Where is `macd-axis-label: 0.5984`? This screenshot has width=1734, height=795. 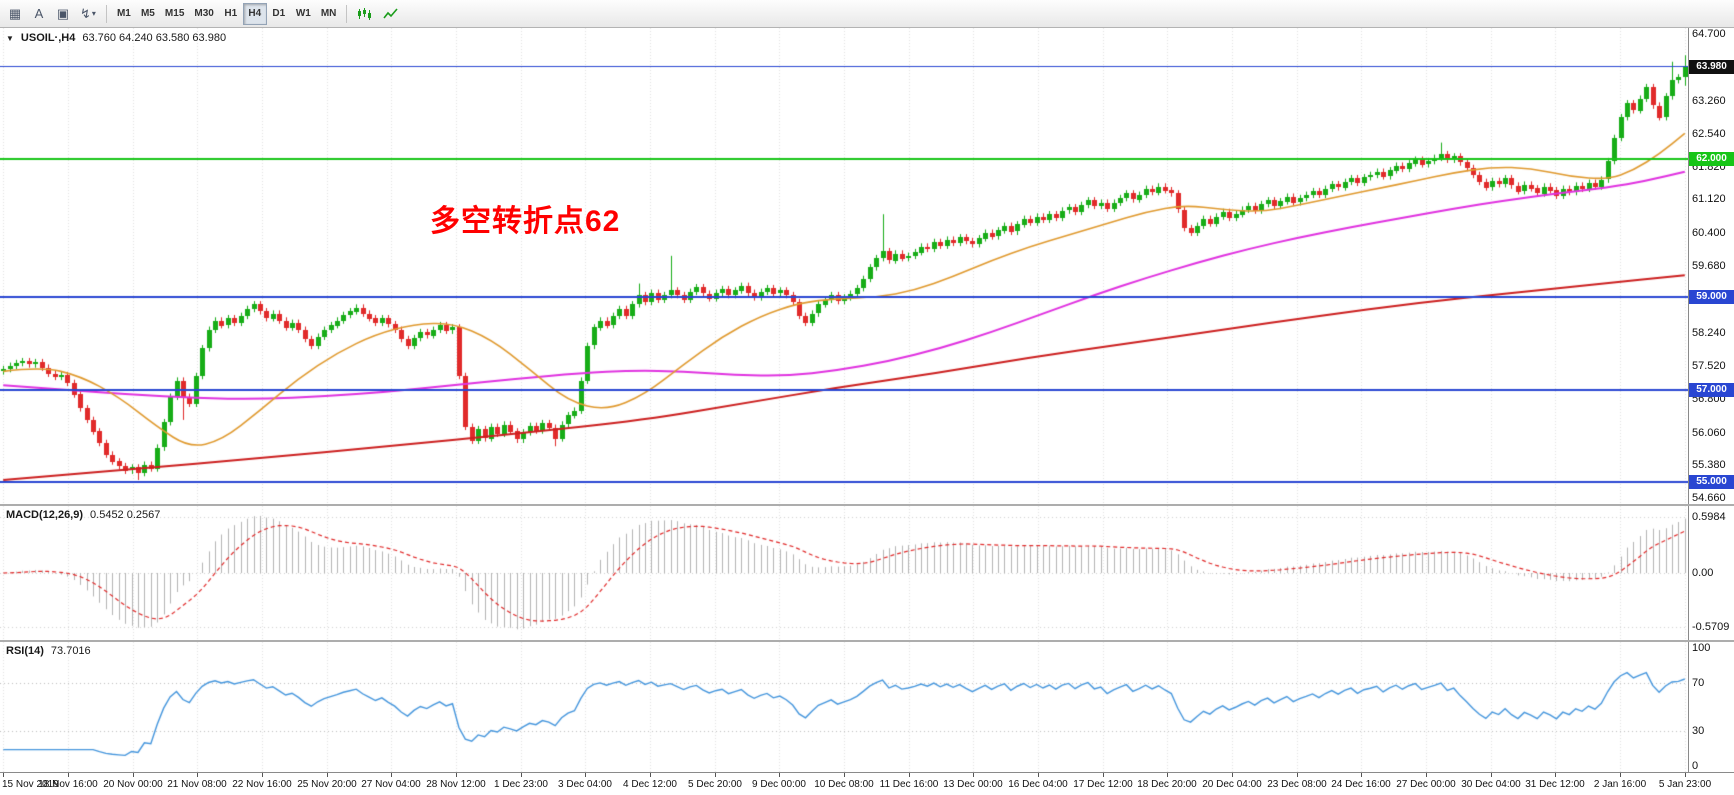 macd-axis-label: 0.5984 is located at coordinates (1709, 517).